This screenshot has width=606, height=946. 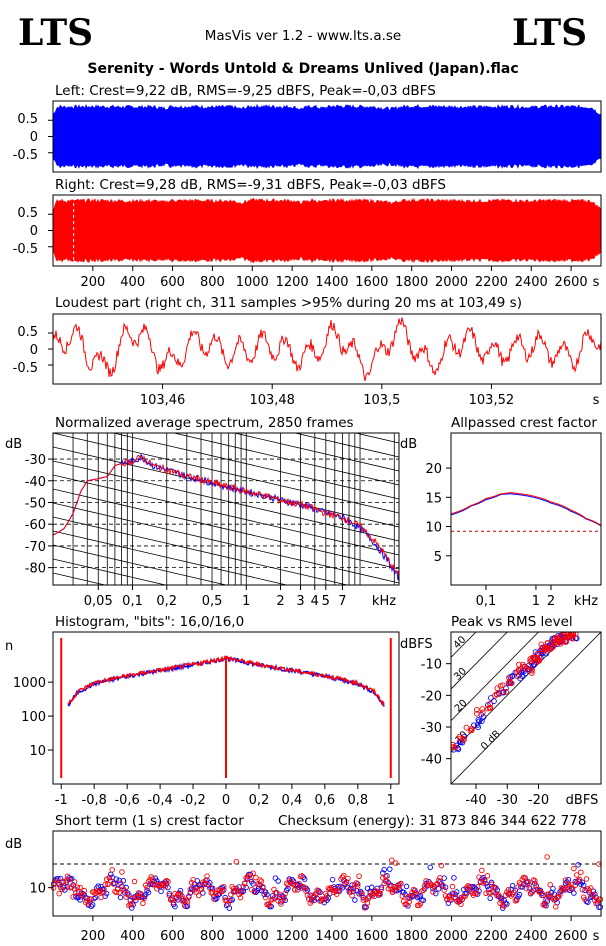 What do you see at coordinates (416, 644) in the screenshot?
I see `peak-rms-ylabel: dBFS` at bounding box center [416, 644].